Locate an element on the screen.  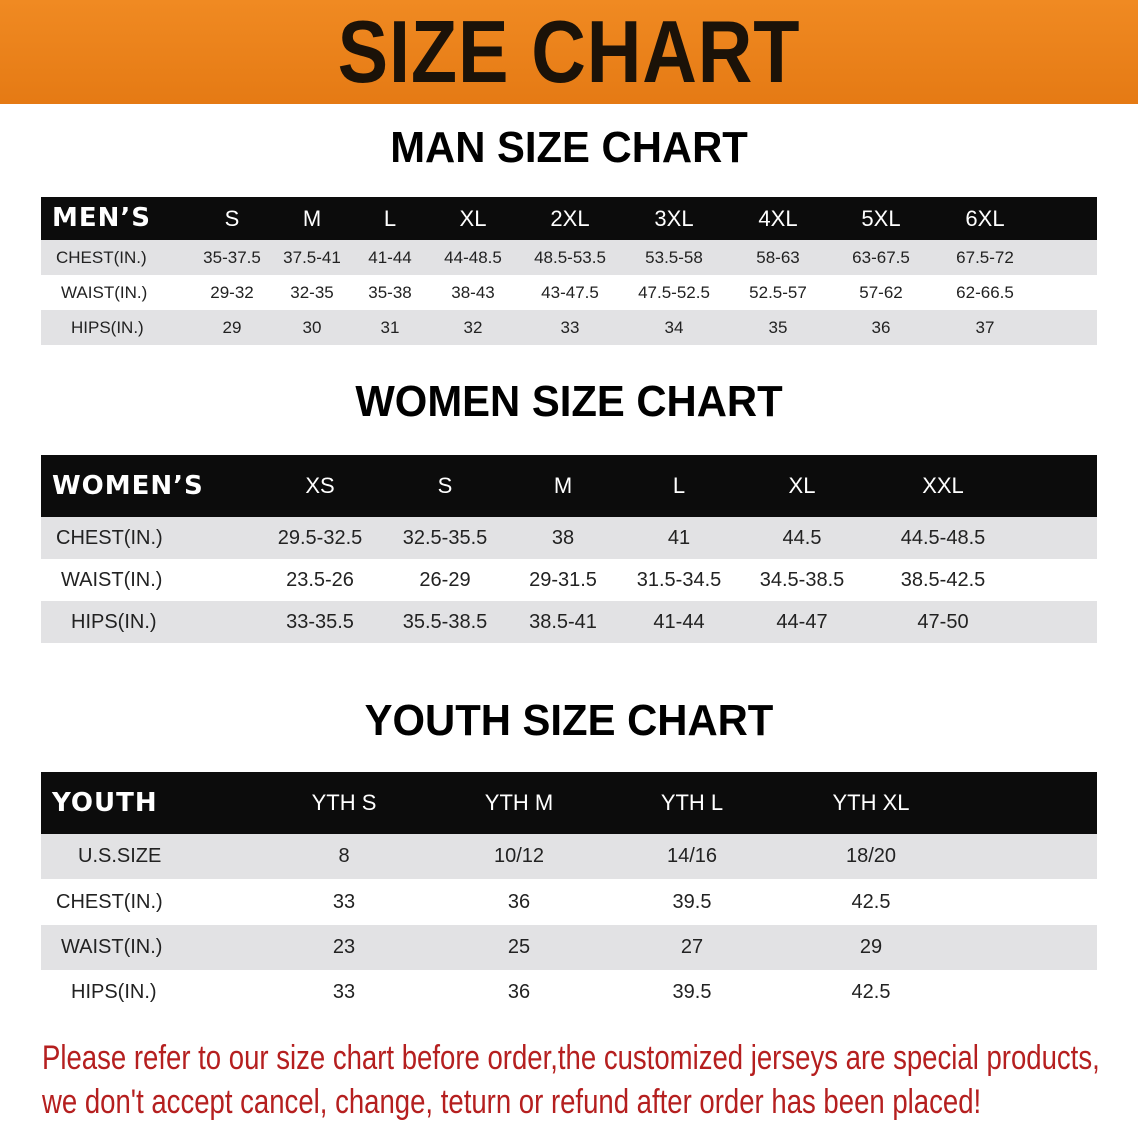
size-header: 2XL is located at coordinates (570, 218).